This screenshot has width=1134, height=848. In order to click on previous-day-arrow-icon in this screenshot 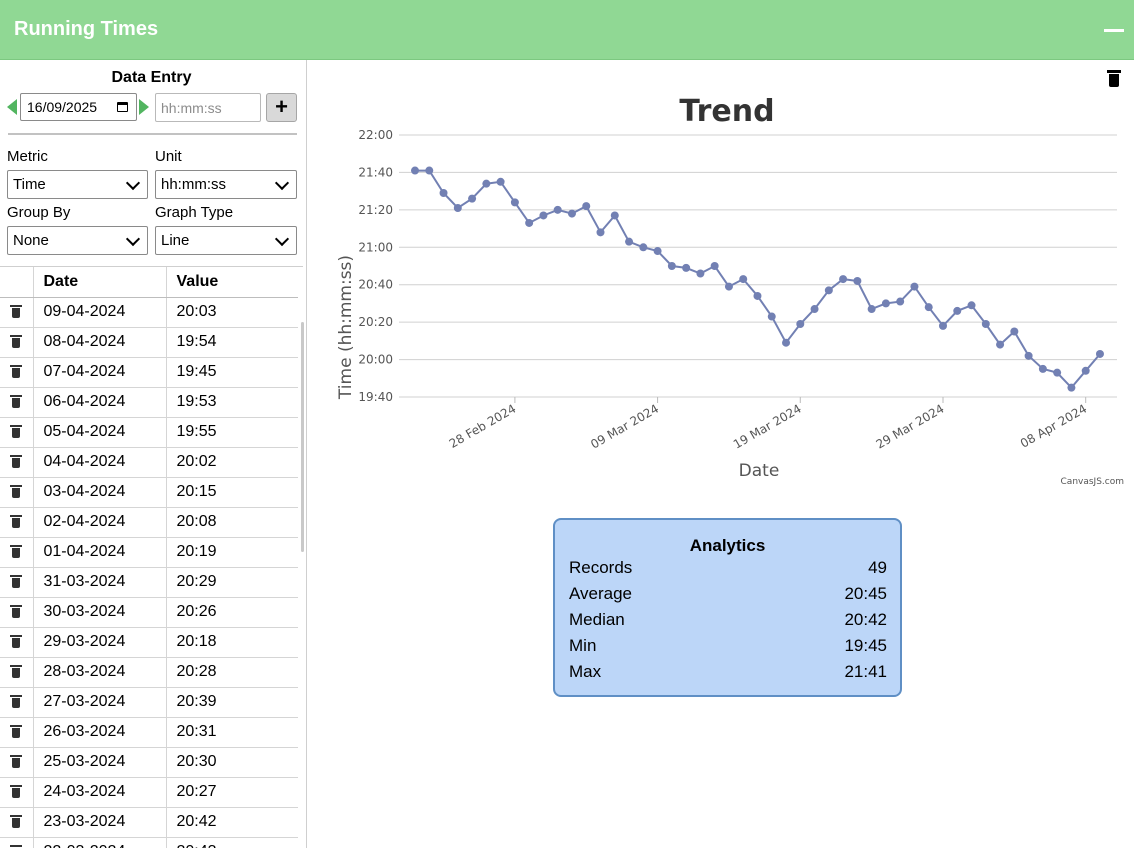, I will do `click(12, 107)`.